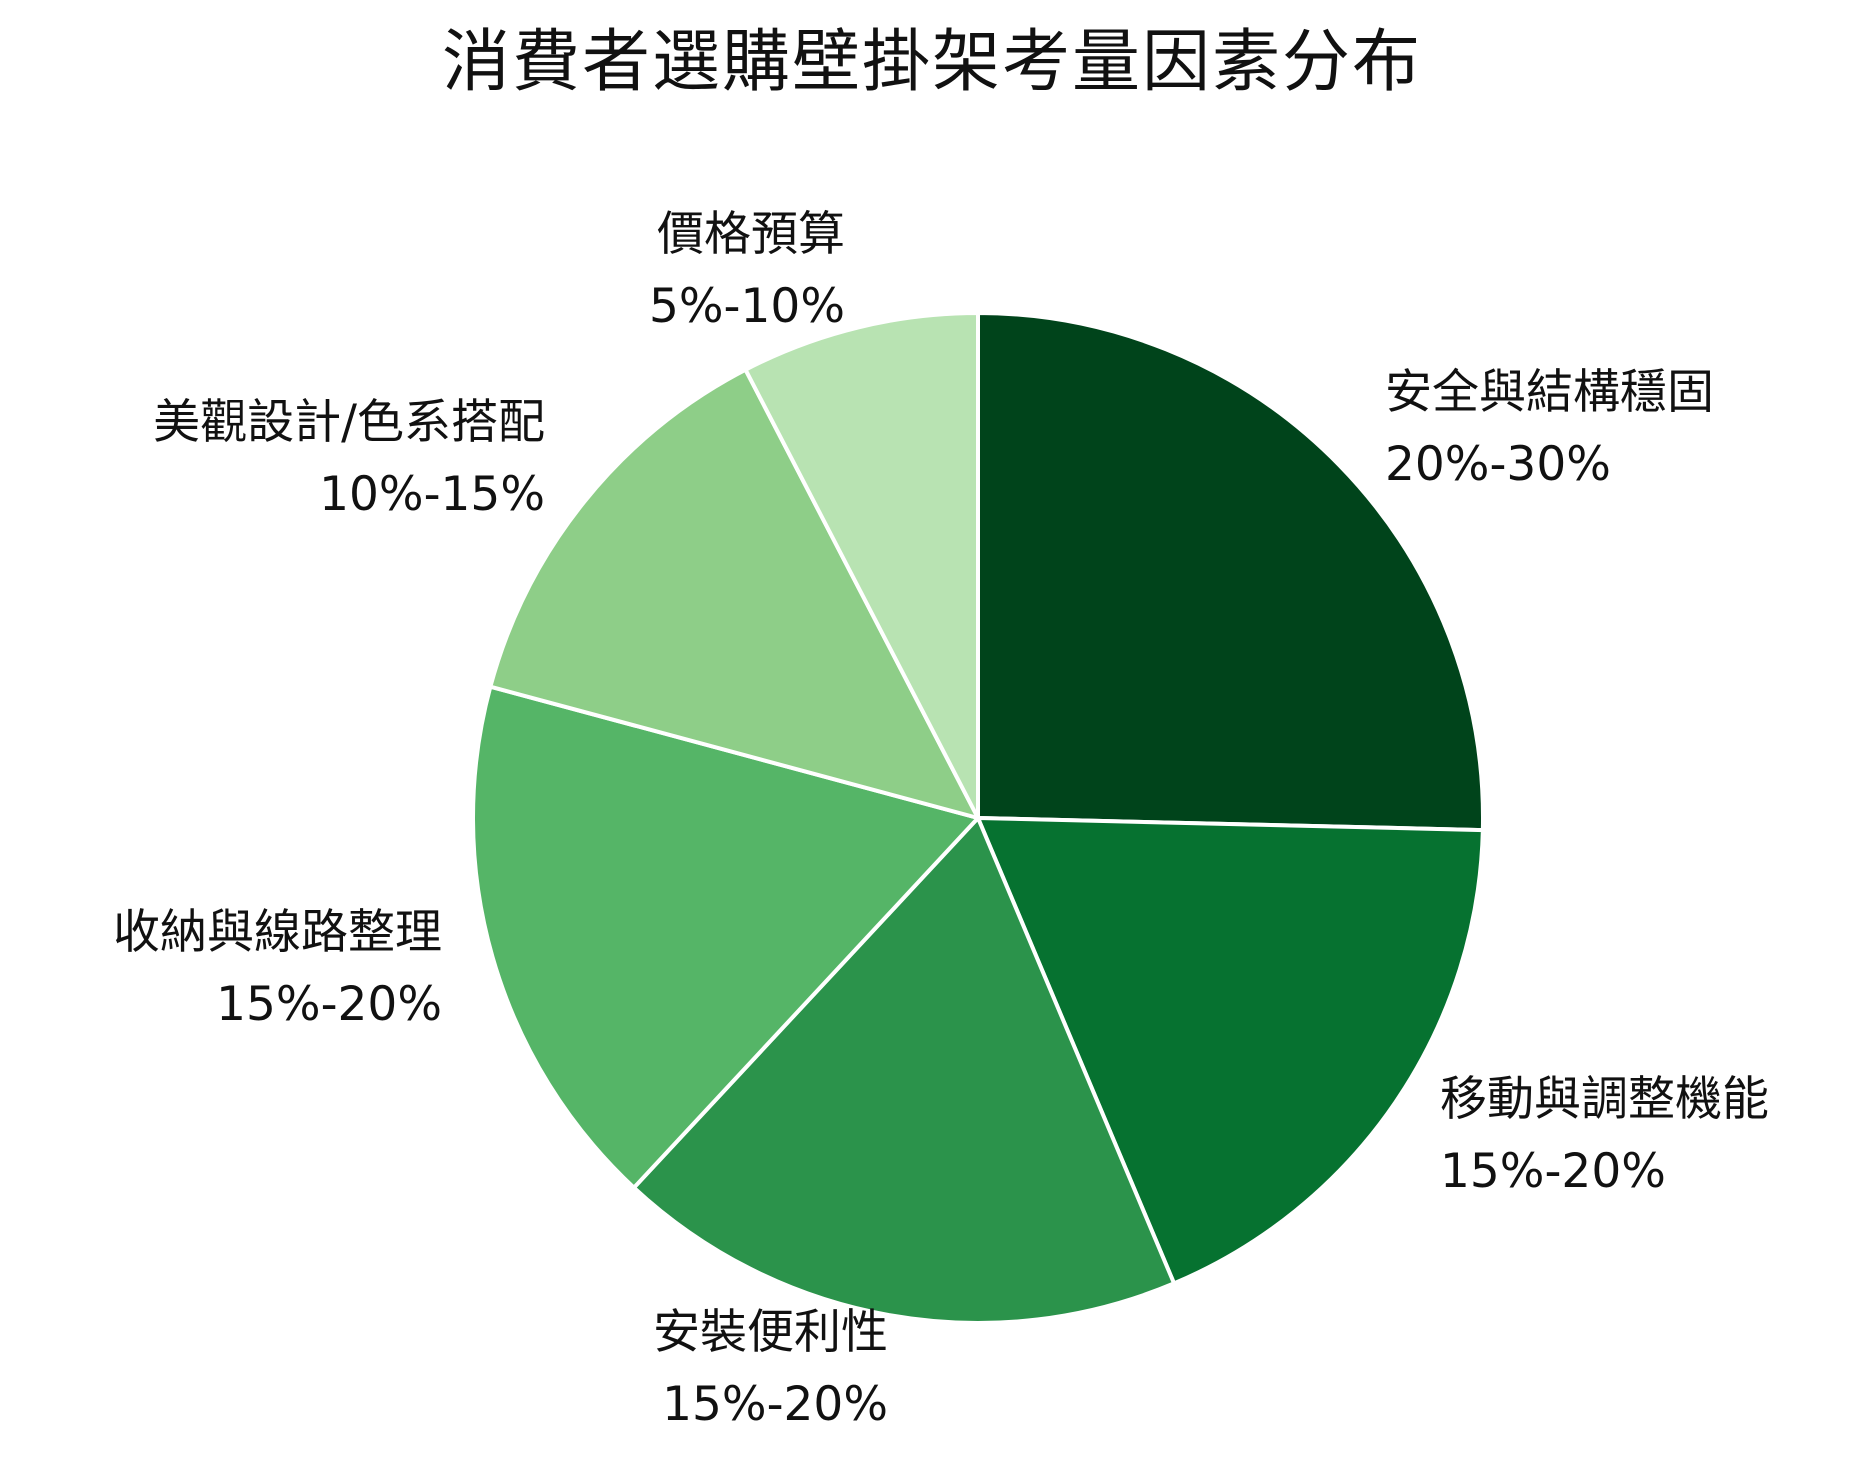 The image size is (1864, 1468). I want to click on slice-label-range-1: 20%-30%, so click(1498, 464).